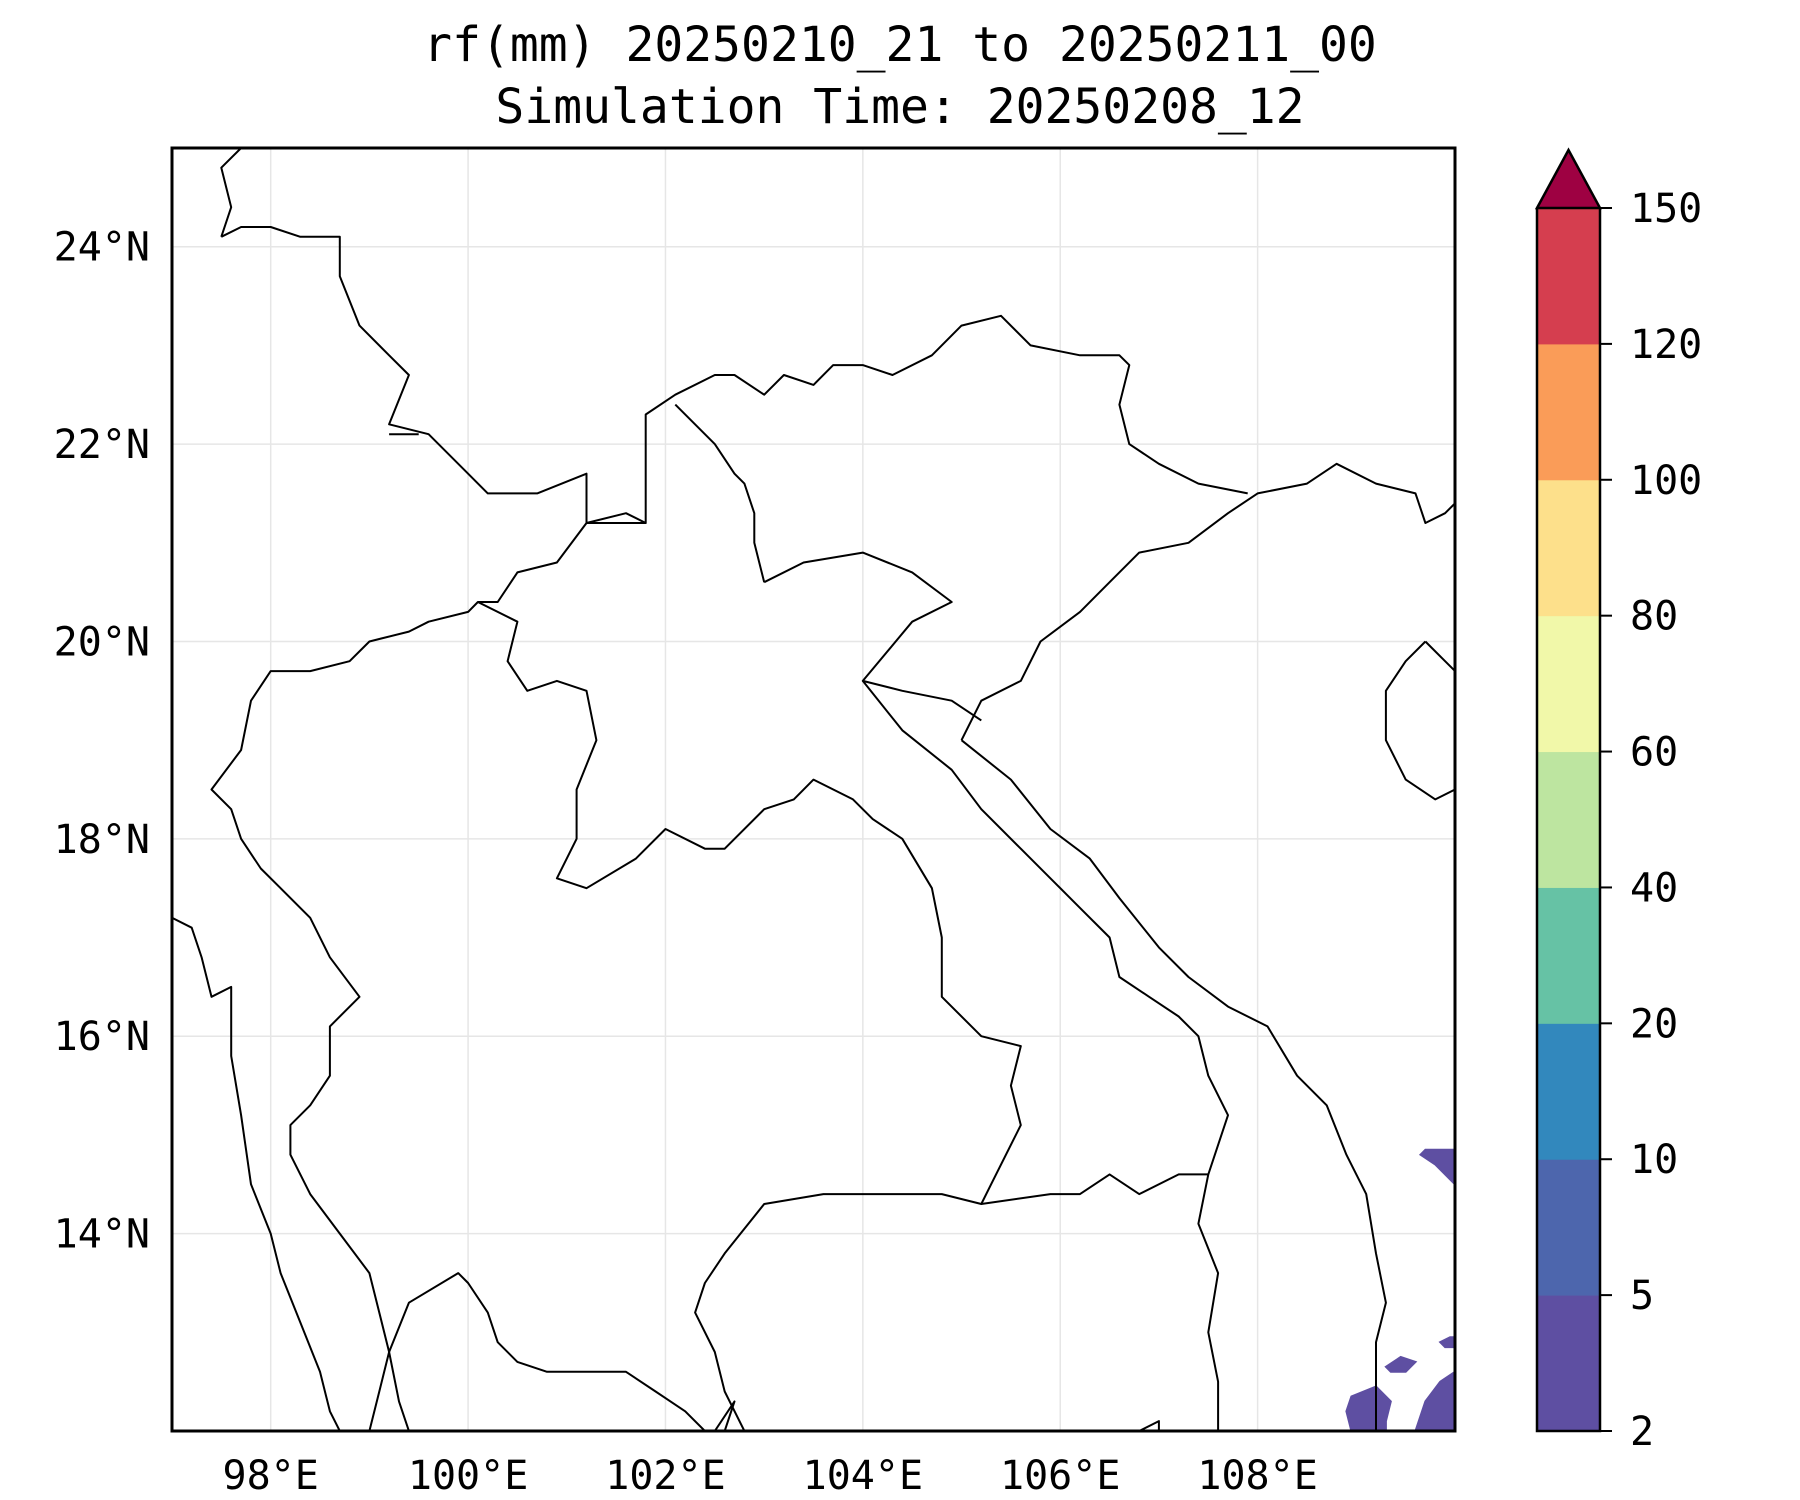 The width and height of the screenshot is (1800, 1500). I want to click on rainfall-contours, so click(1400, 1289).